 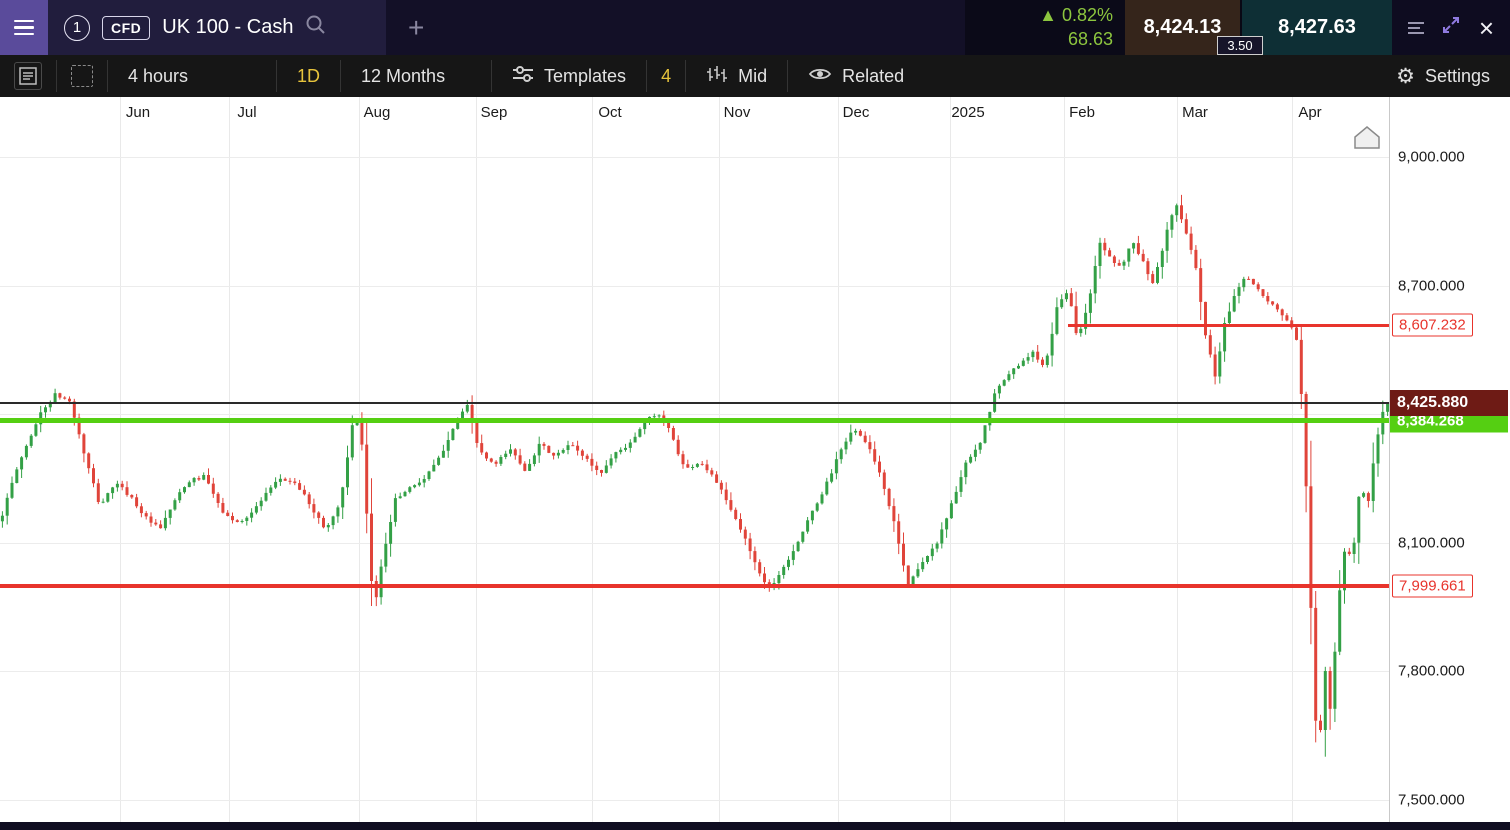 I want to click on interval-label: 4 hours, so click(x=158, y=75).